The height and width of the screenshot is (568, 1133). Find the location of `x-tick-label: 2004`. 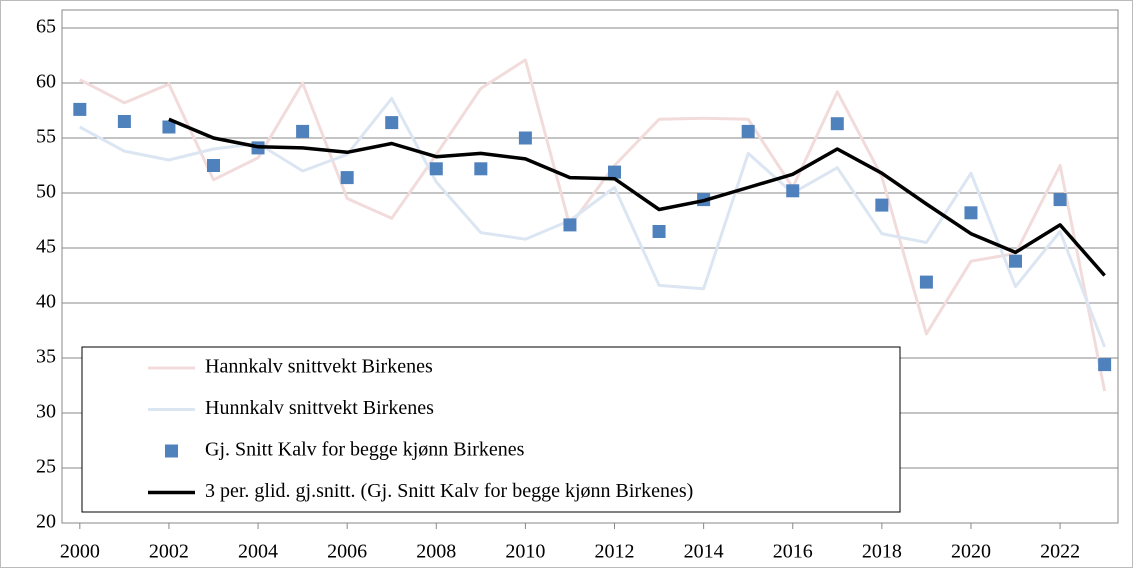

x-tick-label: 2004 is located at coordinates (258, 552).